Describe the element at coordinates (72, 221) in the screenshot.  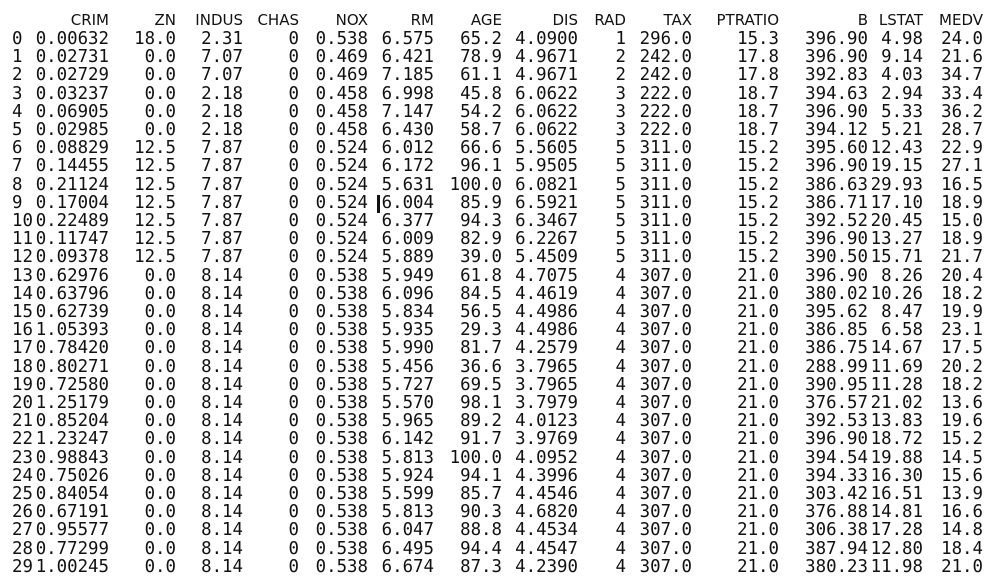
I see `cell-crim: 0.22489` at that location.